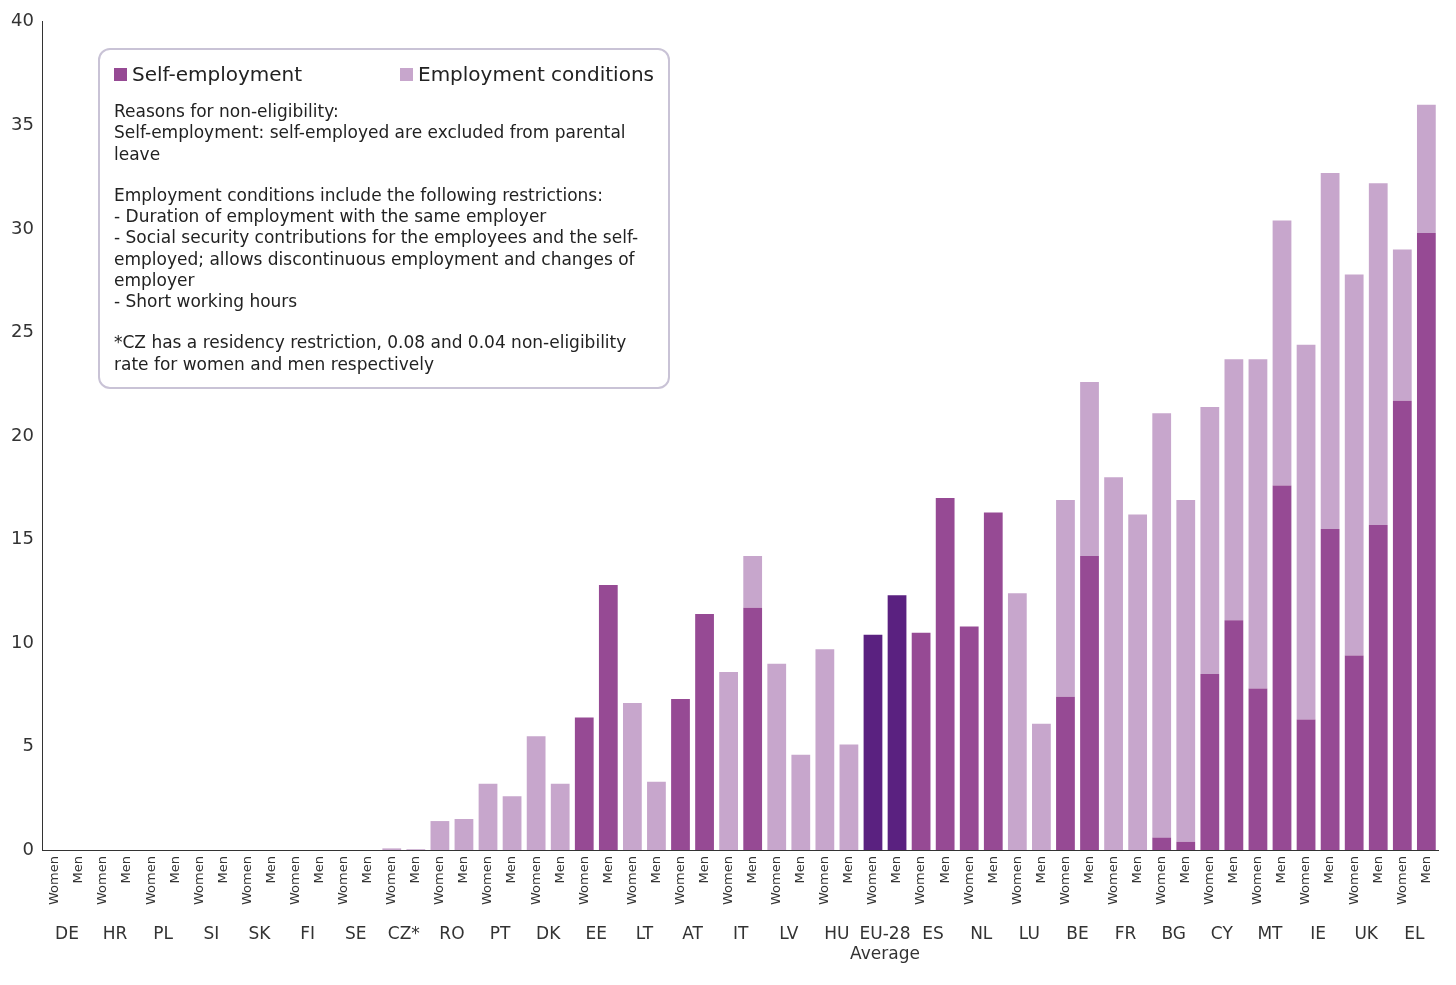 The height and width of the screenshot is (985, 1456). I want to click on legend-label: Self-employment, so click(217, 74).